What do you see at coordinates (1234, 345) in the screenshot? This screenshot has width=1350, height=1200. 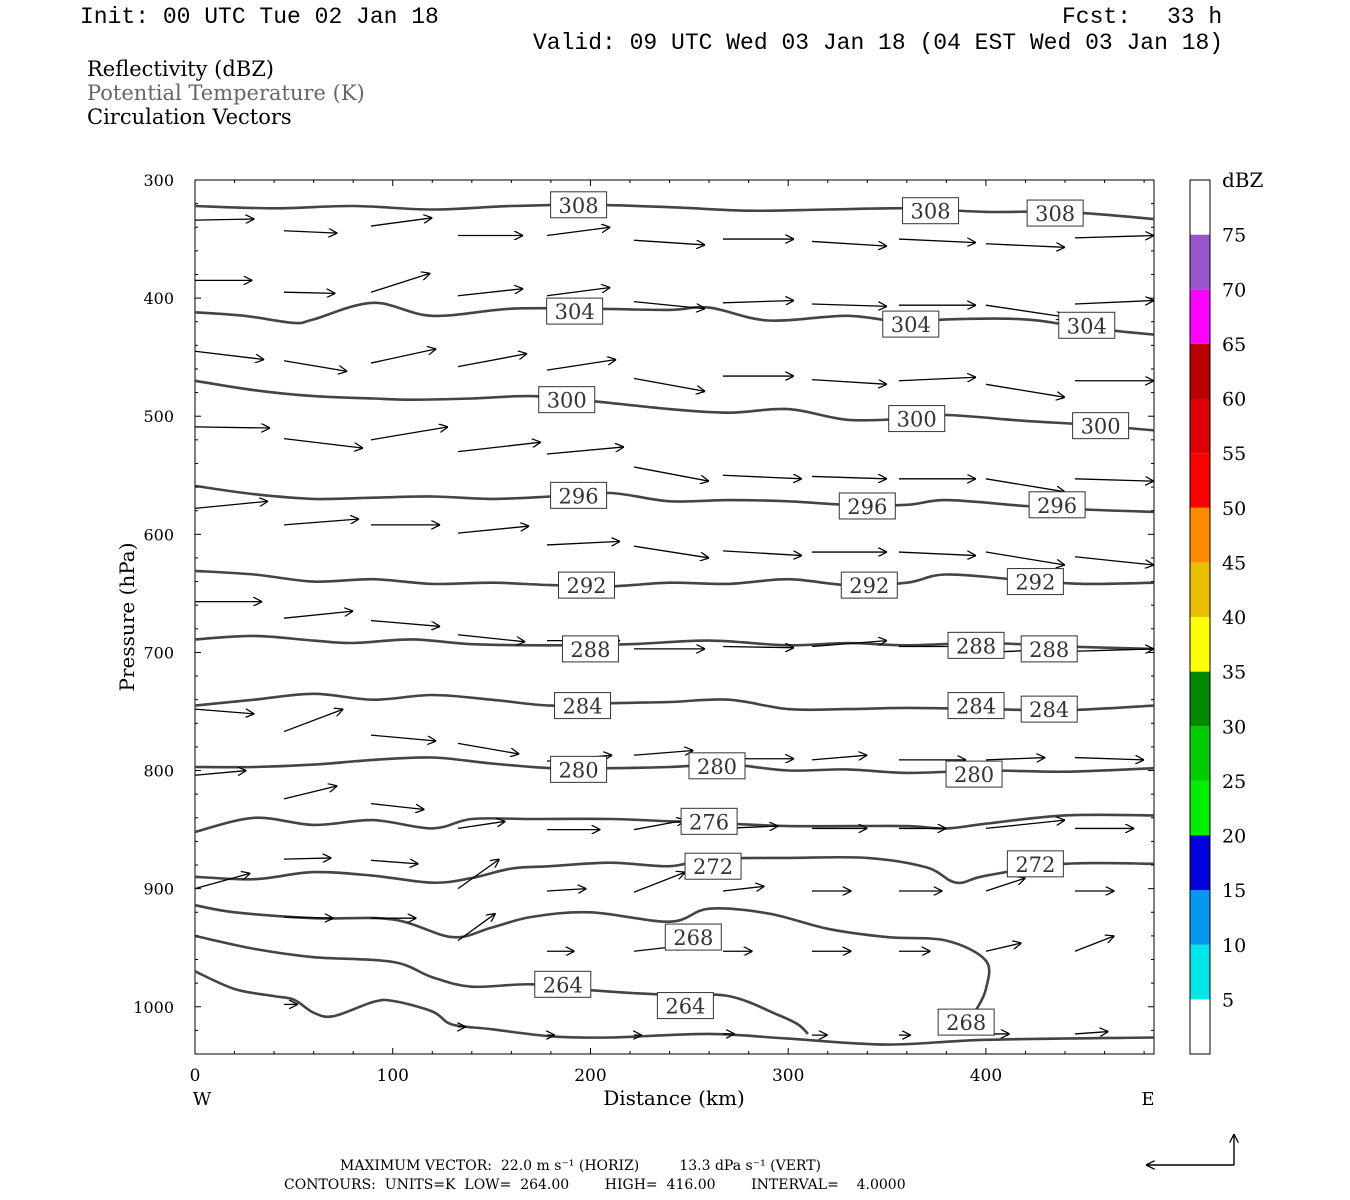 I see `colorbar-label: 65` at bounding box center [1234, 345].